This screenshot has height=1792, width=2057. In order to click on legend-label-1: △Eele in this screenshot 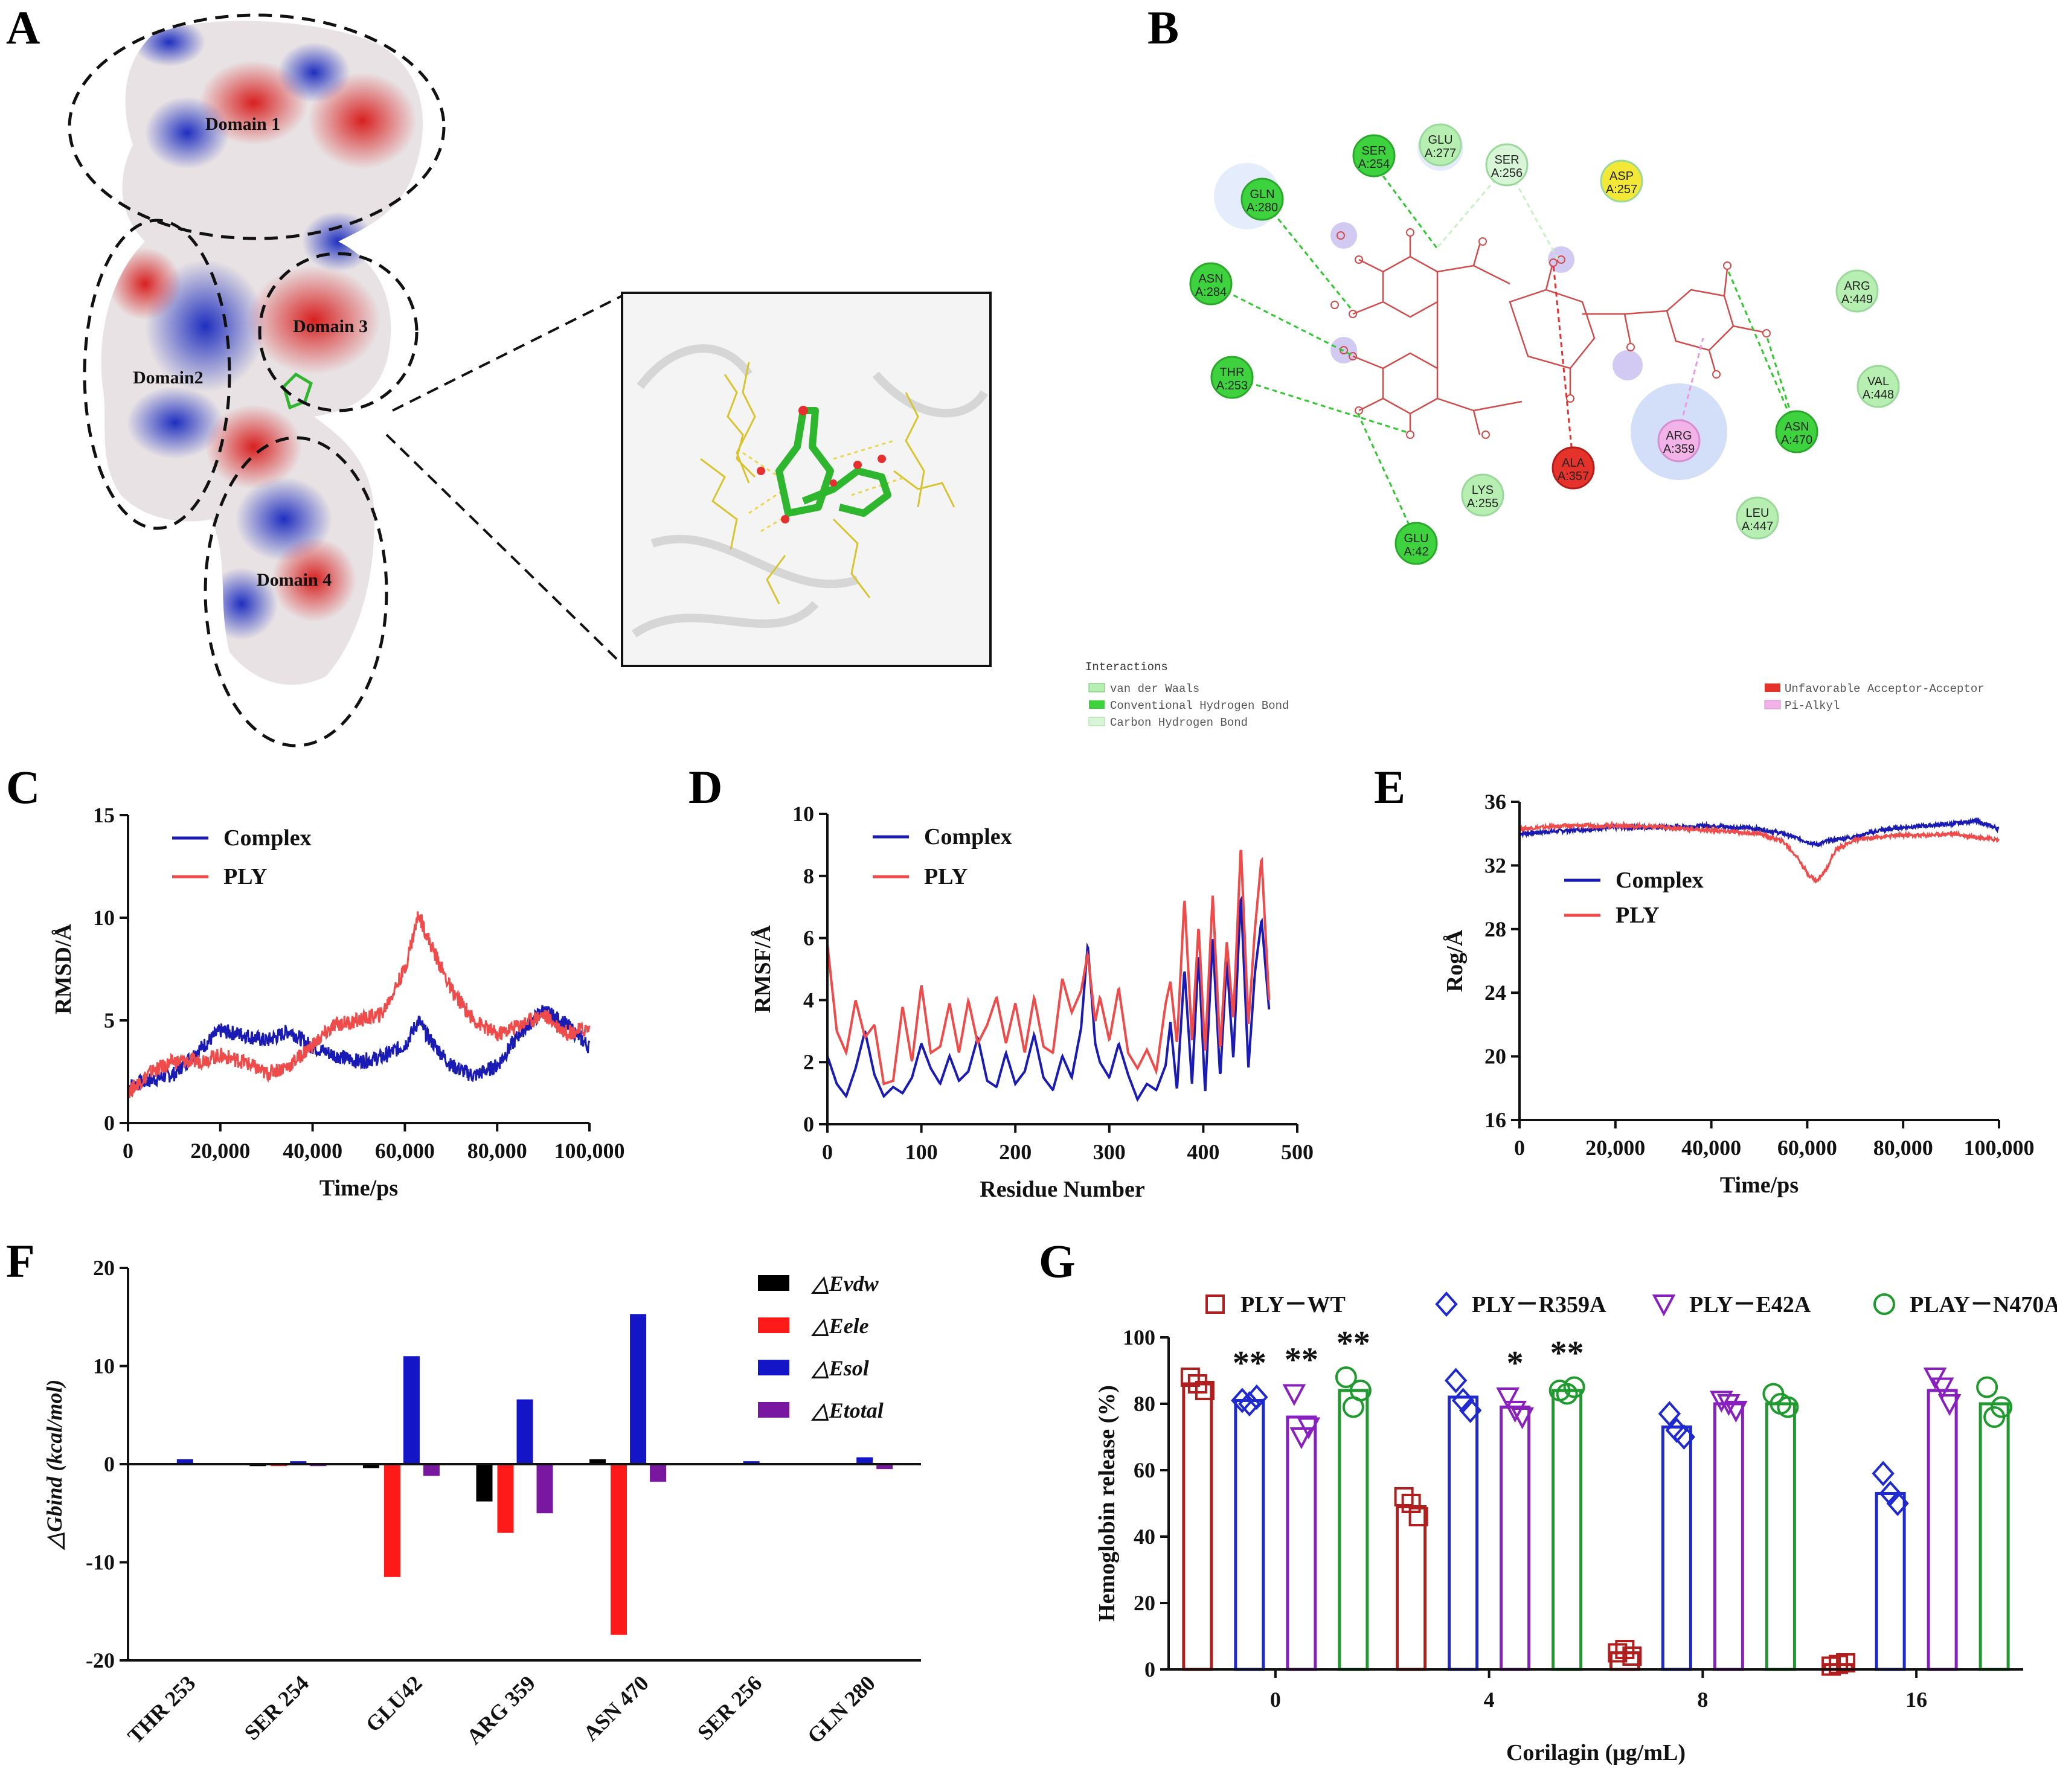, I will do `click(839, 1326)`.